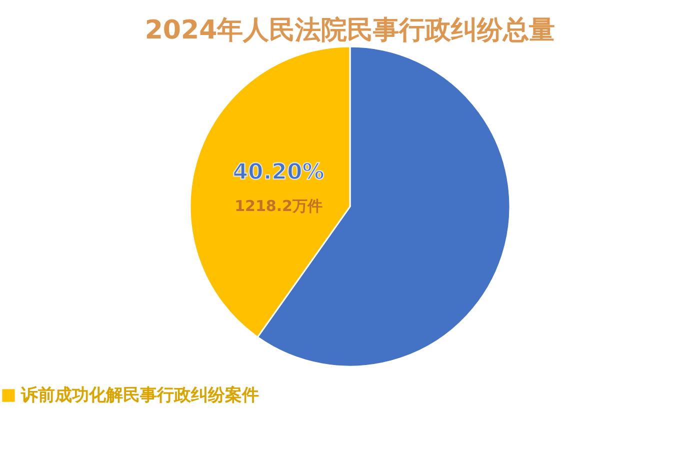  I want to click on data-label: 40.20%, so click(278, 172).